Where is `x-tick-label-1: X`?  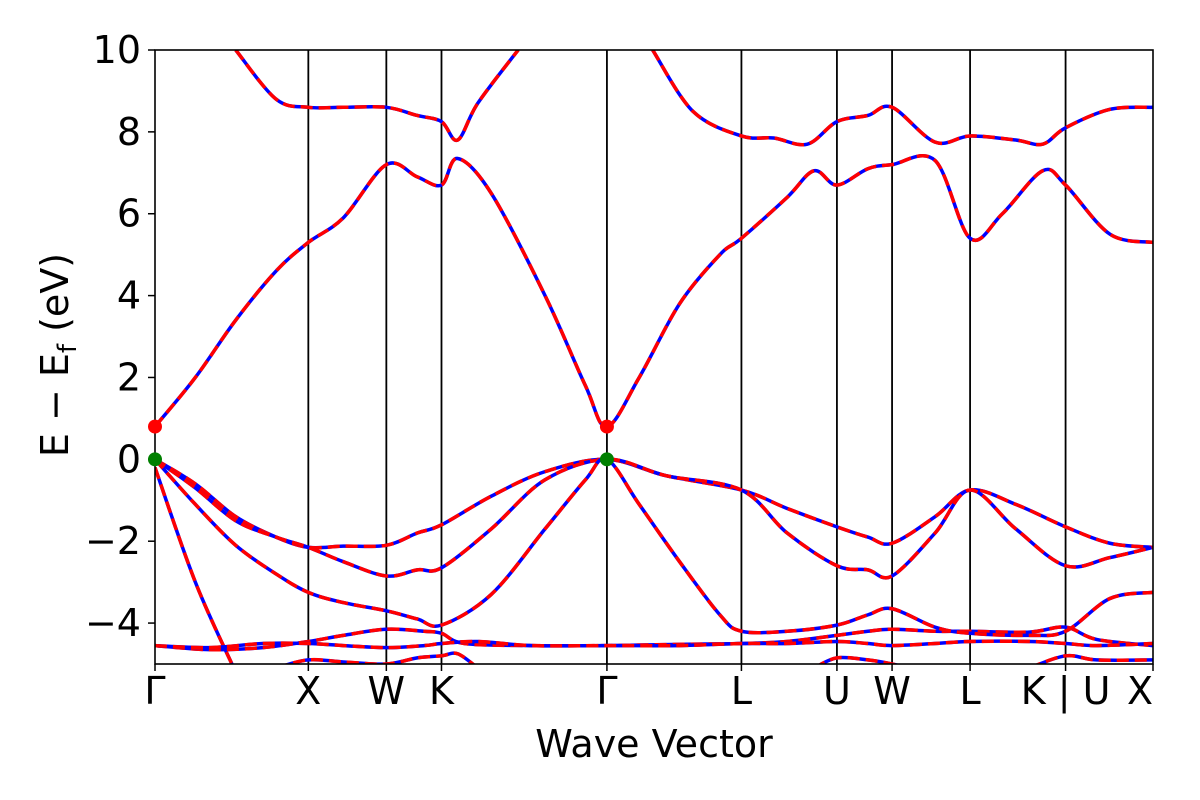 x-tick-label-1: X is located at coordinates (308, 691).